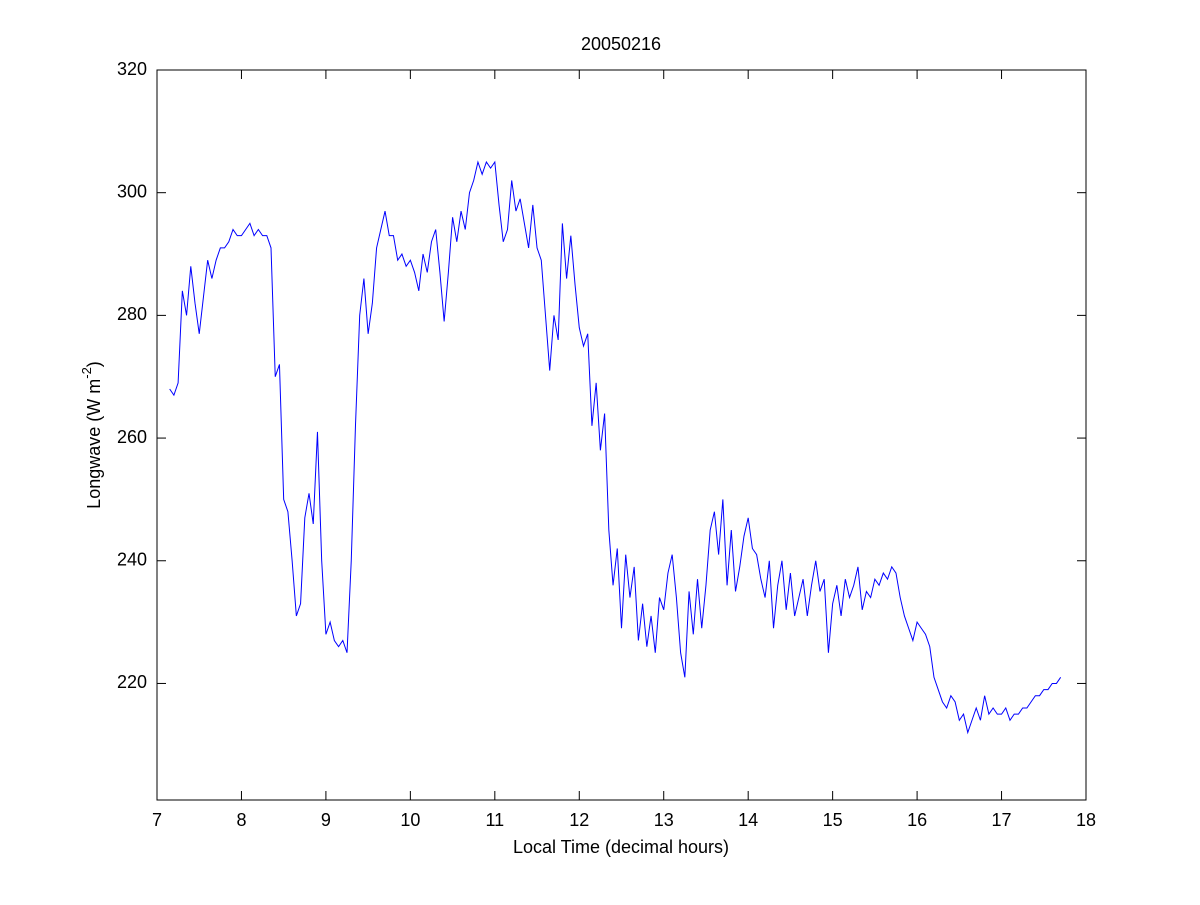  Describe the element at coordinates (621, 847) in the screenshot. I see `x-axis-label: Local Time (decimal hours)` at that location.